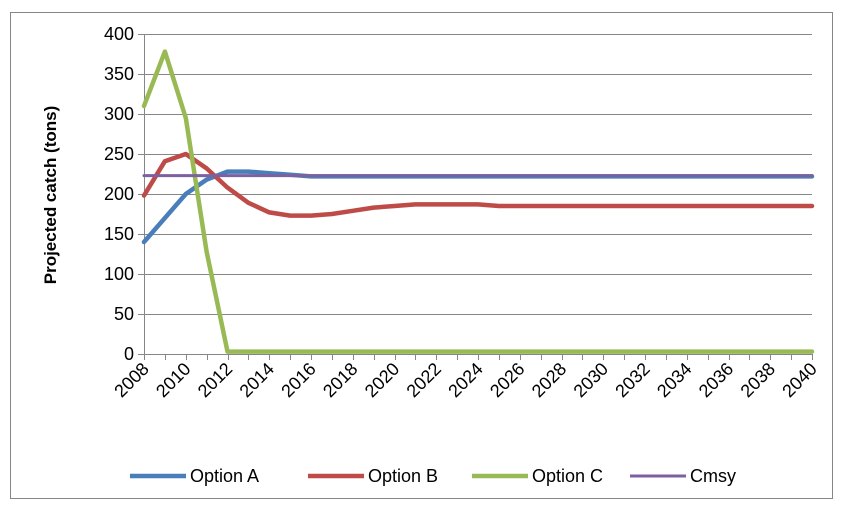  Describe the element at coordinates (119, 274) in the screenshot. I see `y-tick-label: 100` at that location.